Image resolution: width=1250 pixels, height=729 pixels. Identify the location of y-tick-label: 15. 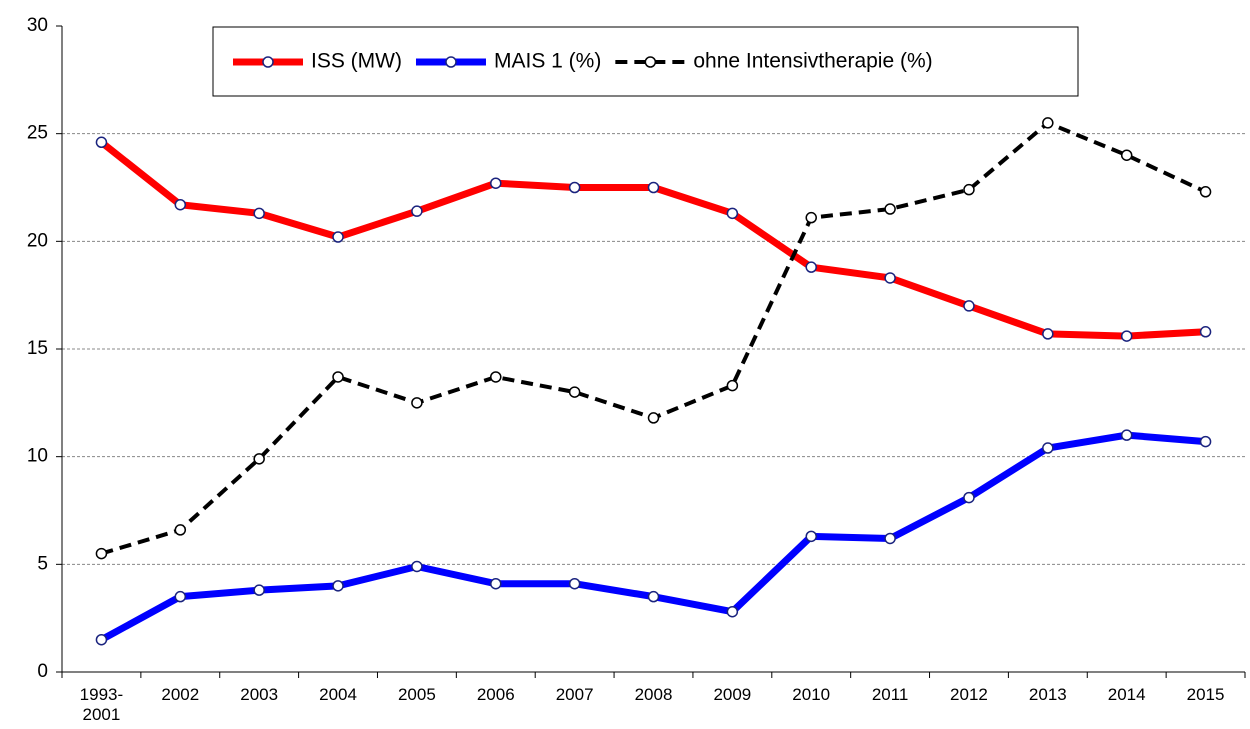
(37, 348).